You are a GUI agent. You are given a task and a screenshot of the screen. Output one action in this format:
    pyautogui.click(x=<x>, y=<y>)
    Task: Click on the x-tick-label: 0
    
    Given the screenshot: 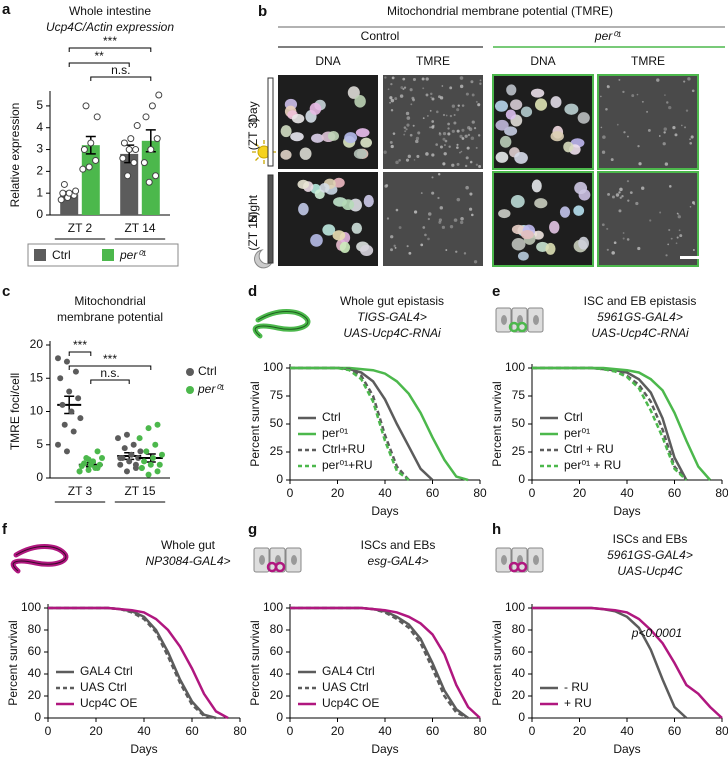 What is the action you would take?
    pyautogui.click(x=290, y=493)
    